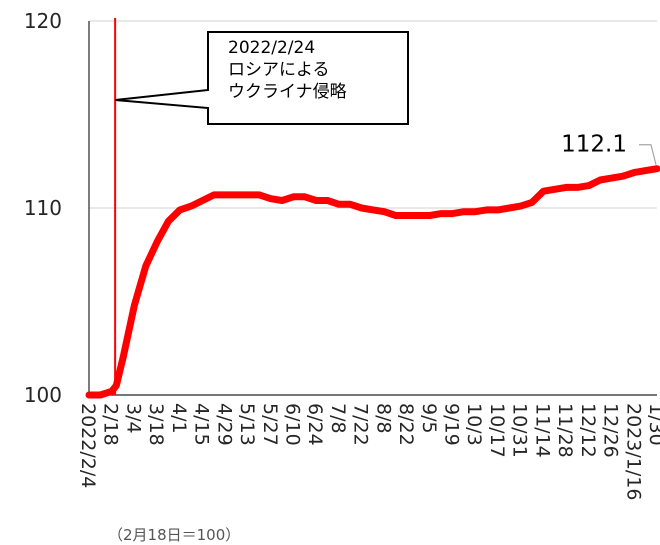 The image size is (660, 545). What do you see at coordinates (43, 21) in the screenshot?
I see `y-tick-label-120: 120` at bounding box center [43, 21].